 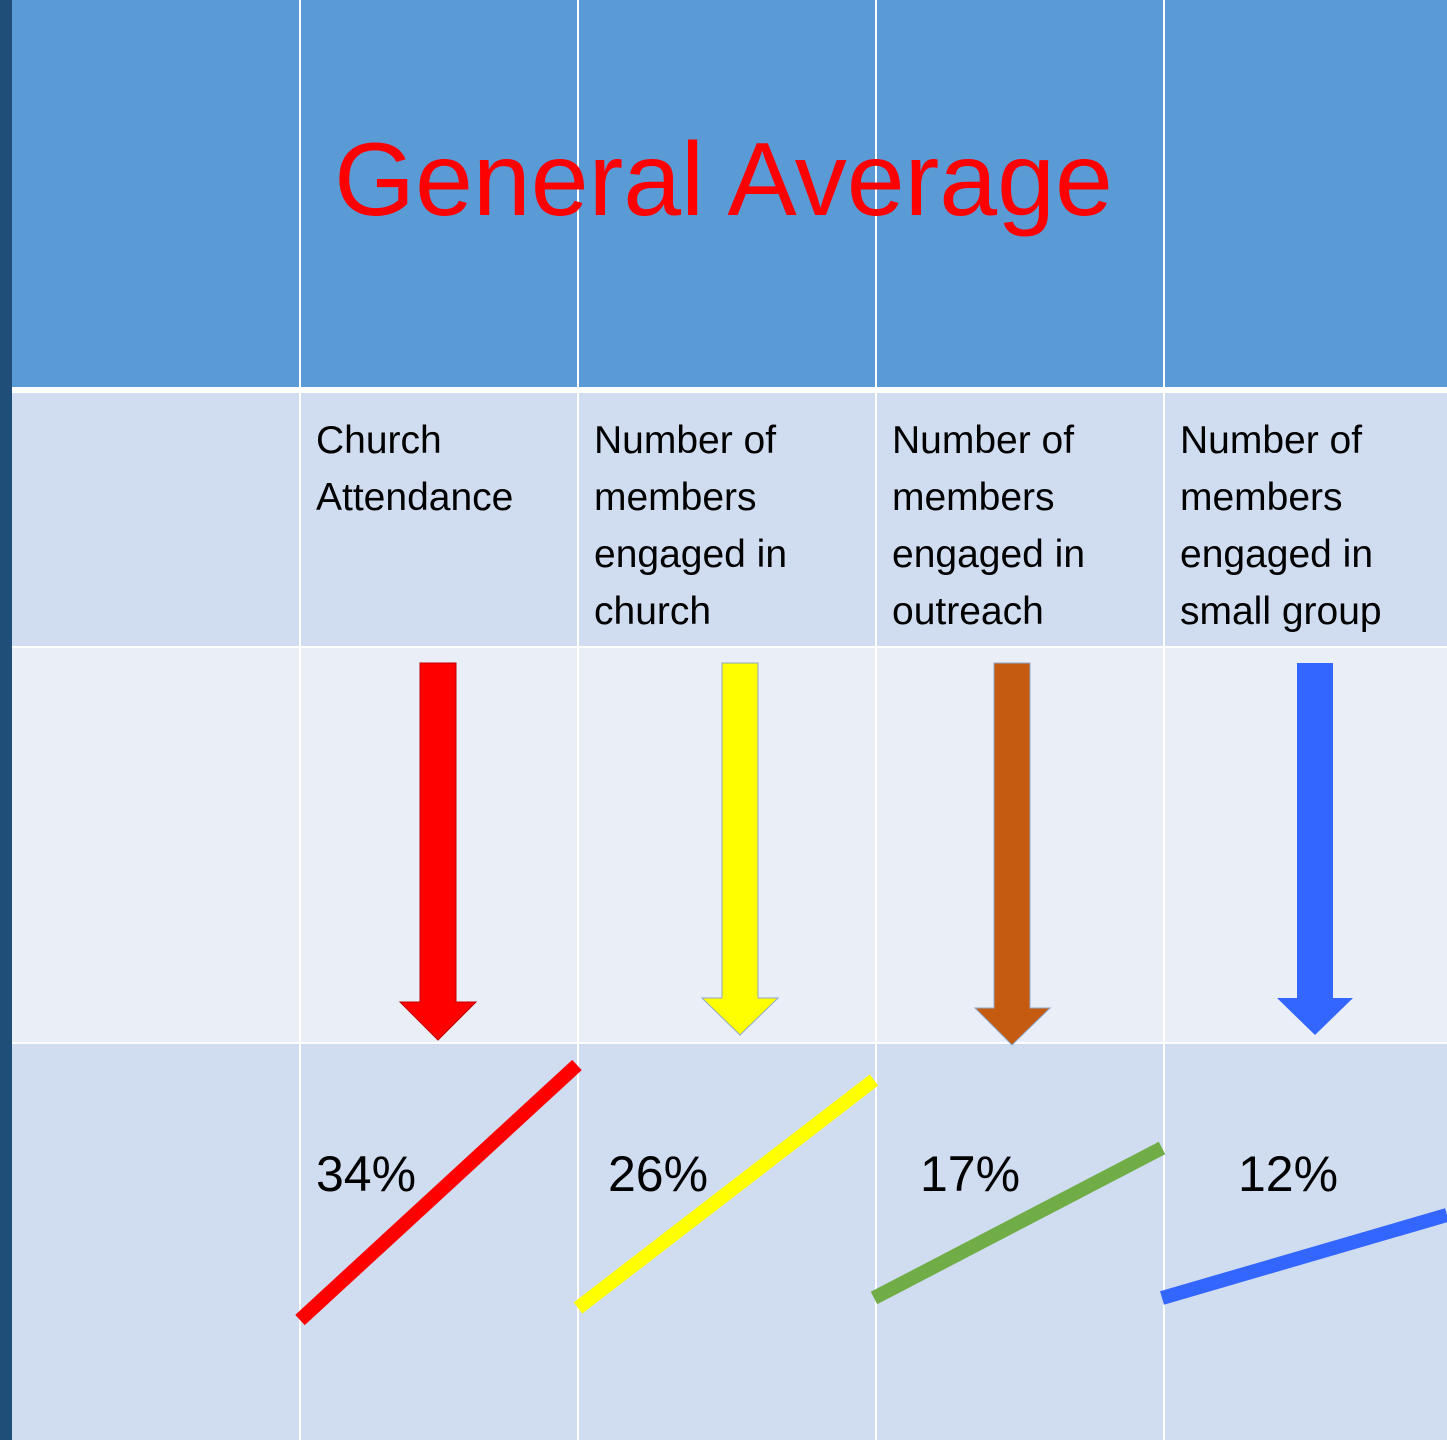 What do you see at coordinates (6, 720) in the screenshot?
I see `side-strip` at bounding box center [6, 720].